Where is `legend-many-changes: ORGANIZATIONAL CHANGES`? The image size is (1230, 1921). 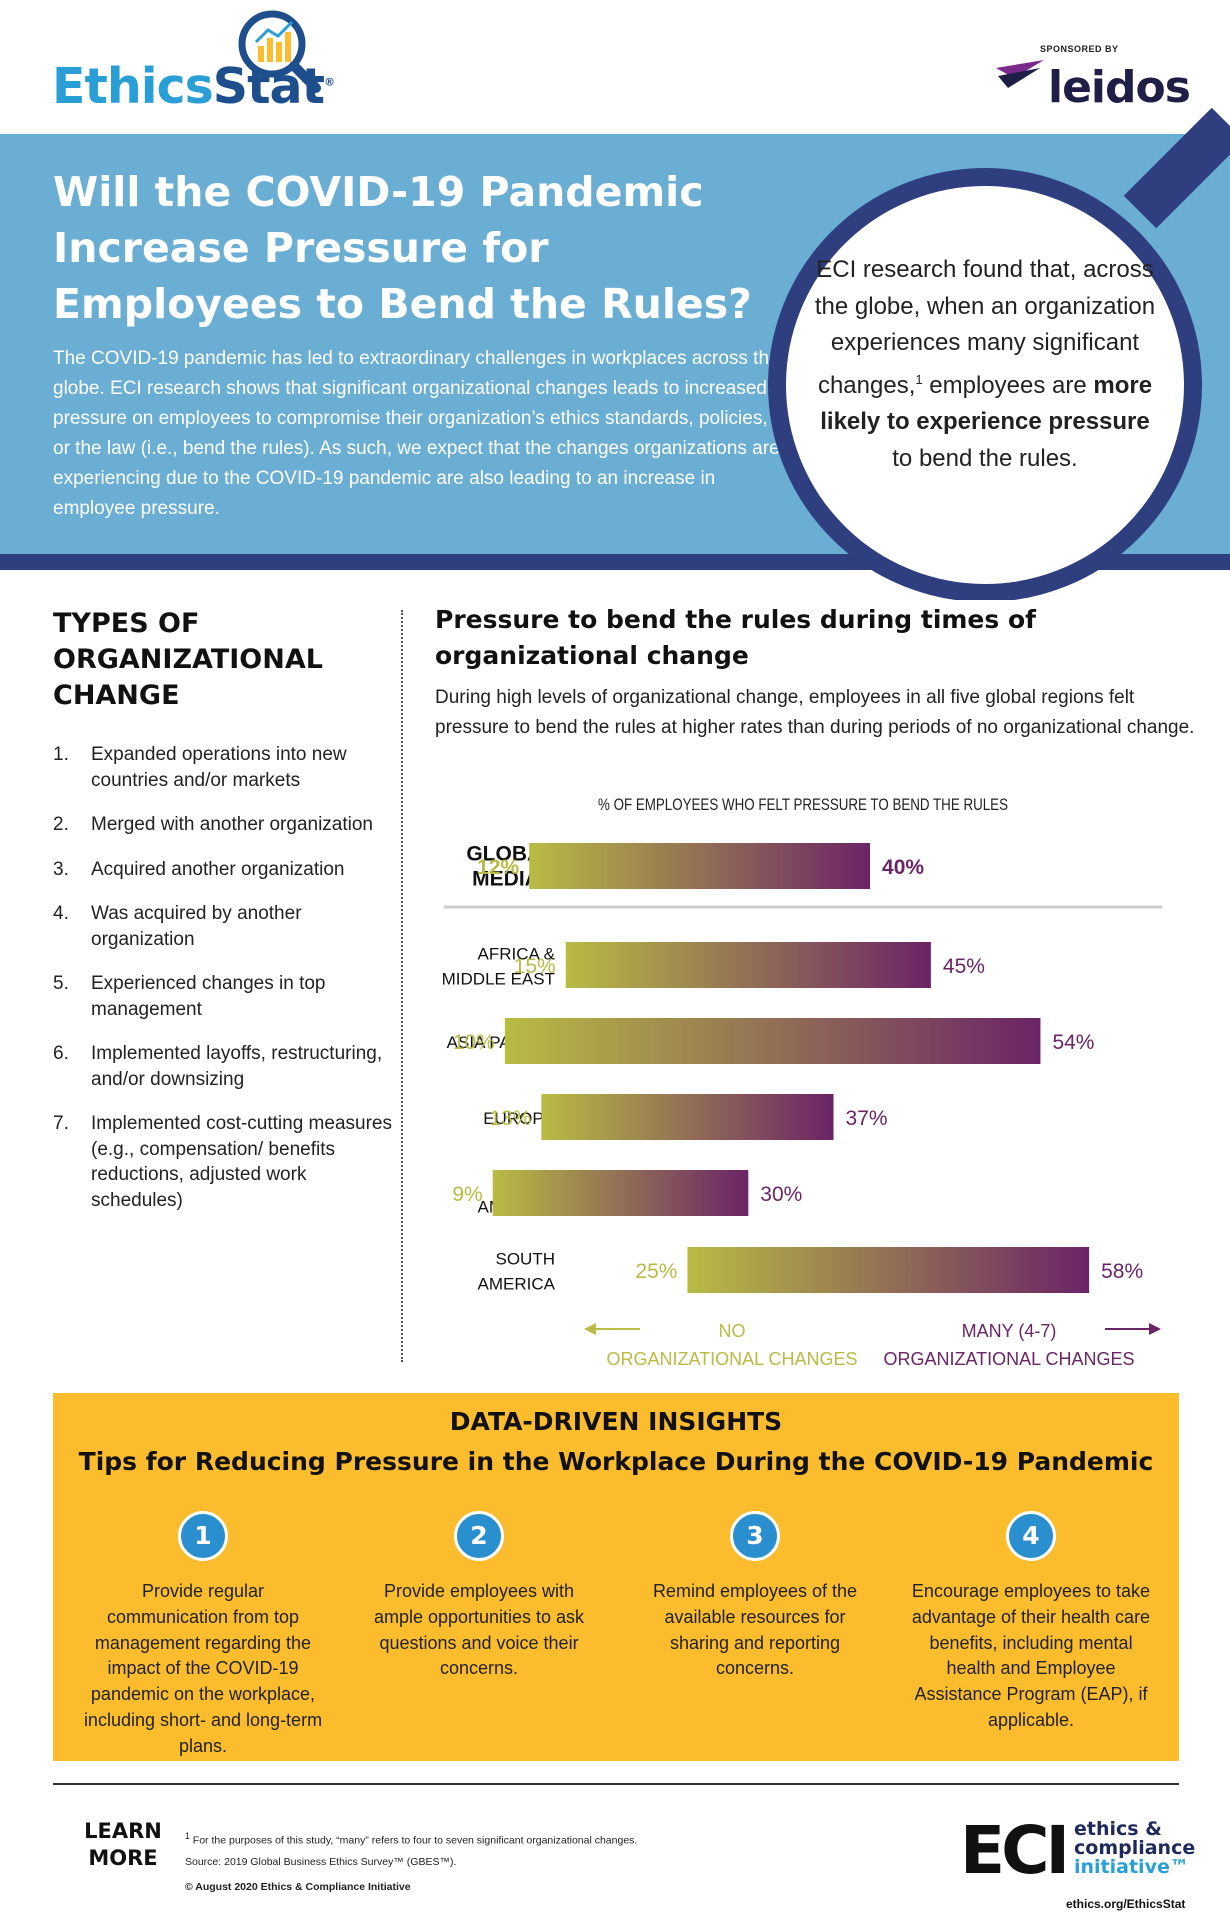
legend-many-changes: ORGANIZATIONAL CHANGES is located at coordinates (1008, 1359).